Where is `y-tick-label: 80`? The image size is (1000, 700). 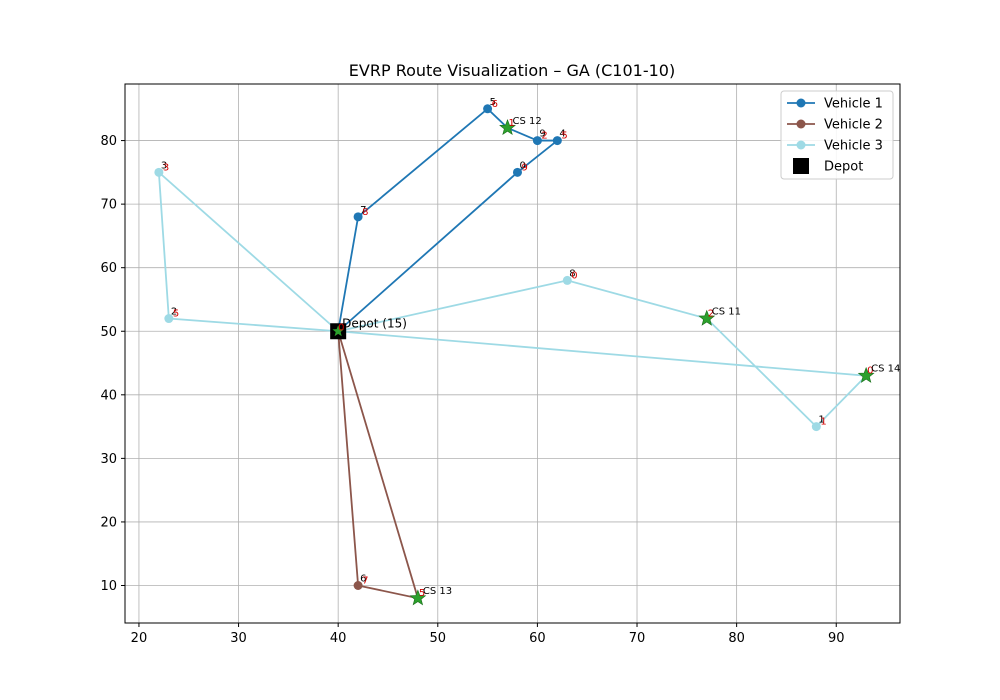
y-tick-label: 80 is located at coordinates (108, 141).